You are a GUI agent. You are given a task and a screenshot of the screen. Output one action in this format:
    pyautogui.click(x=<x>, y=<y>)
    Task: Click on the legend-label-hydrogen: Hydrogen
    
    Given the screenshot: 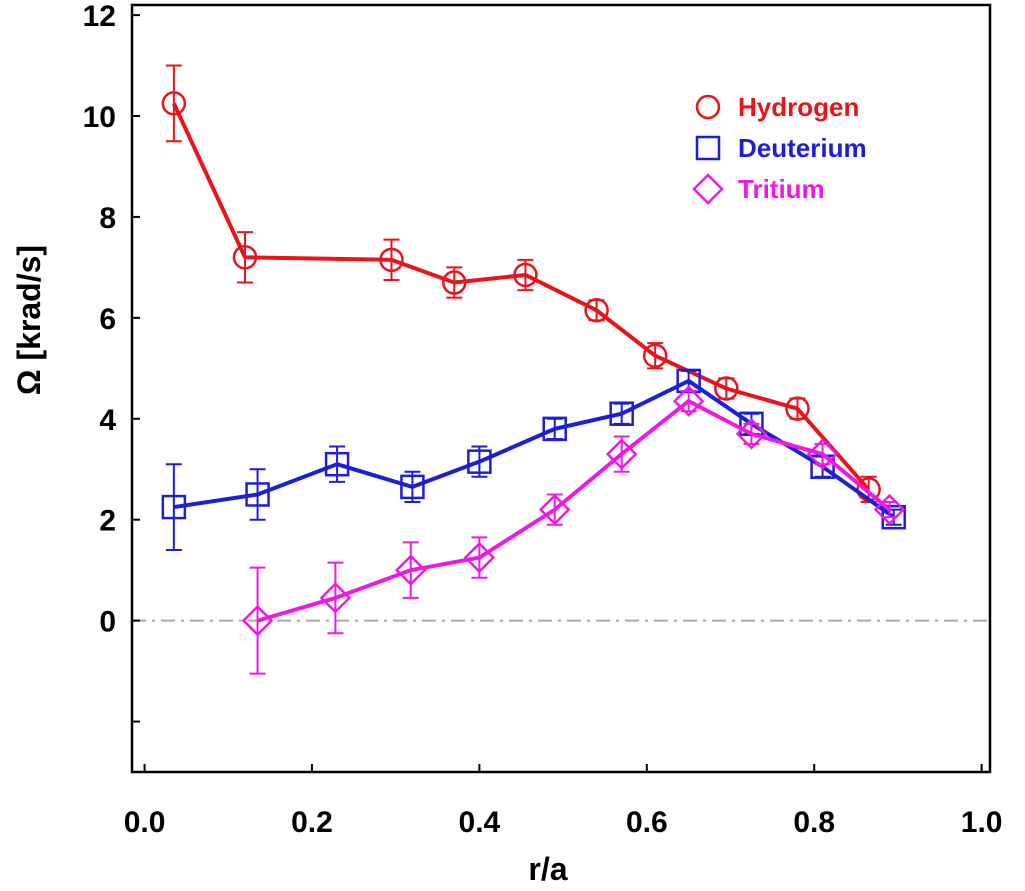 What is the action you would take?
    pyautogui.click(x=798, y=107)
    